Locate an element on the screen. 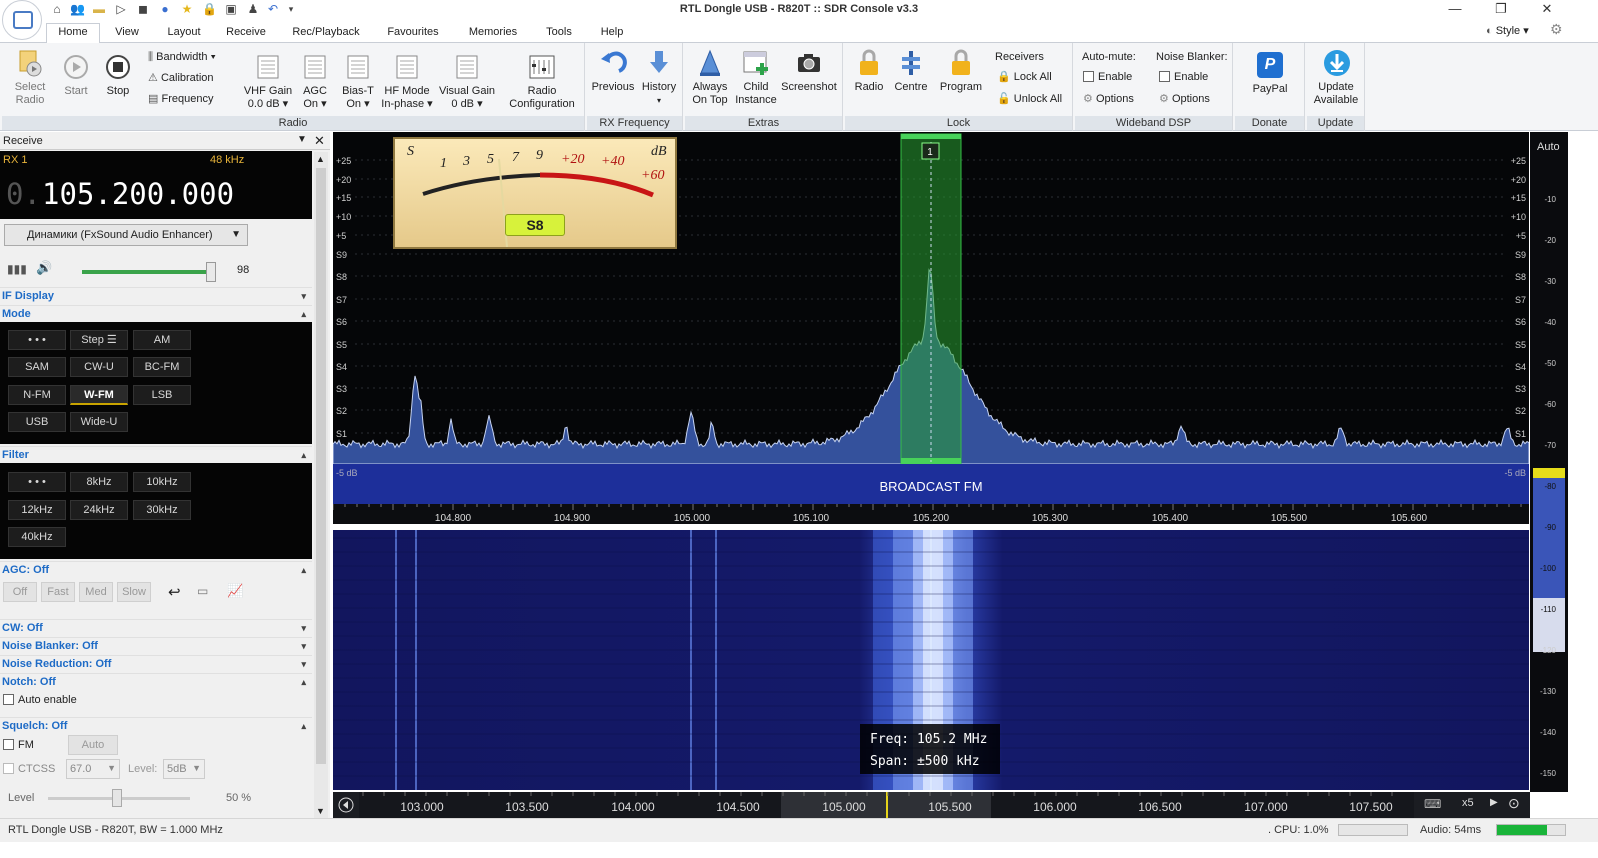 Image resolution: width=1598 pixels, height=858 pixels. scroll-up-icon: ▲ is located at coordinates (320, 159).